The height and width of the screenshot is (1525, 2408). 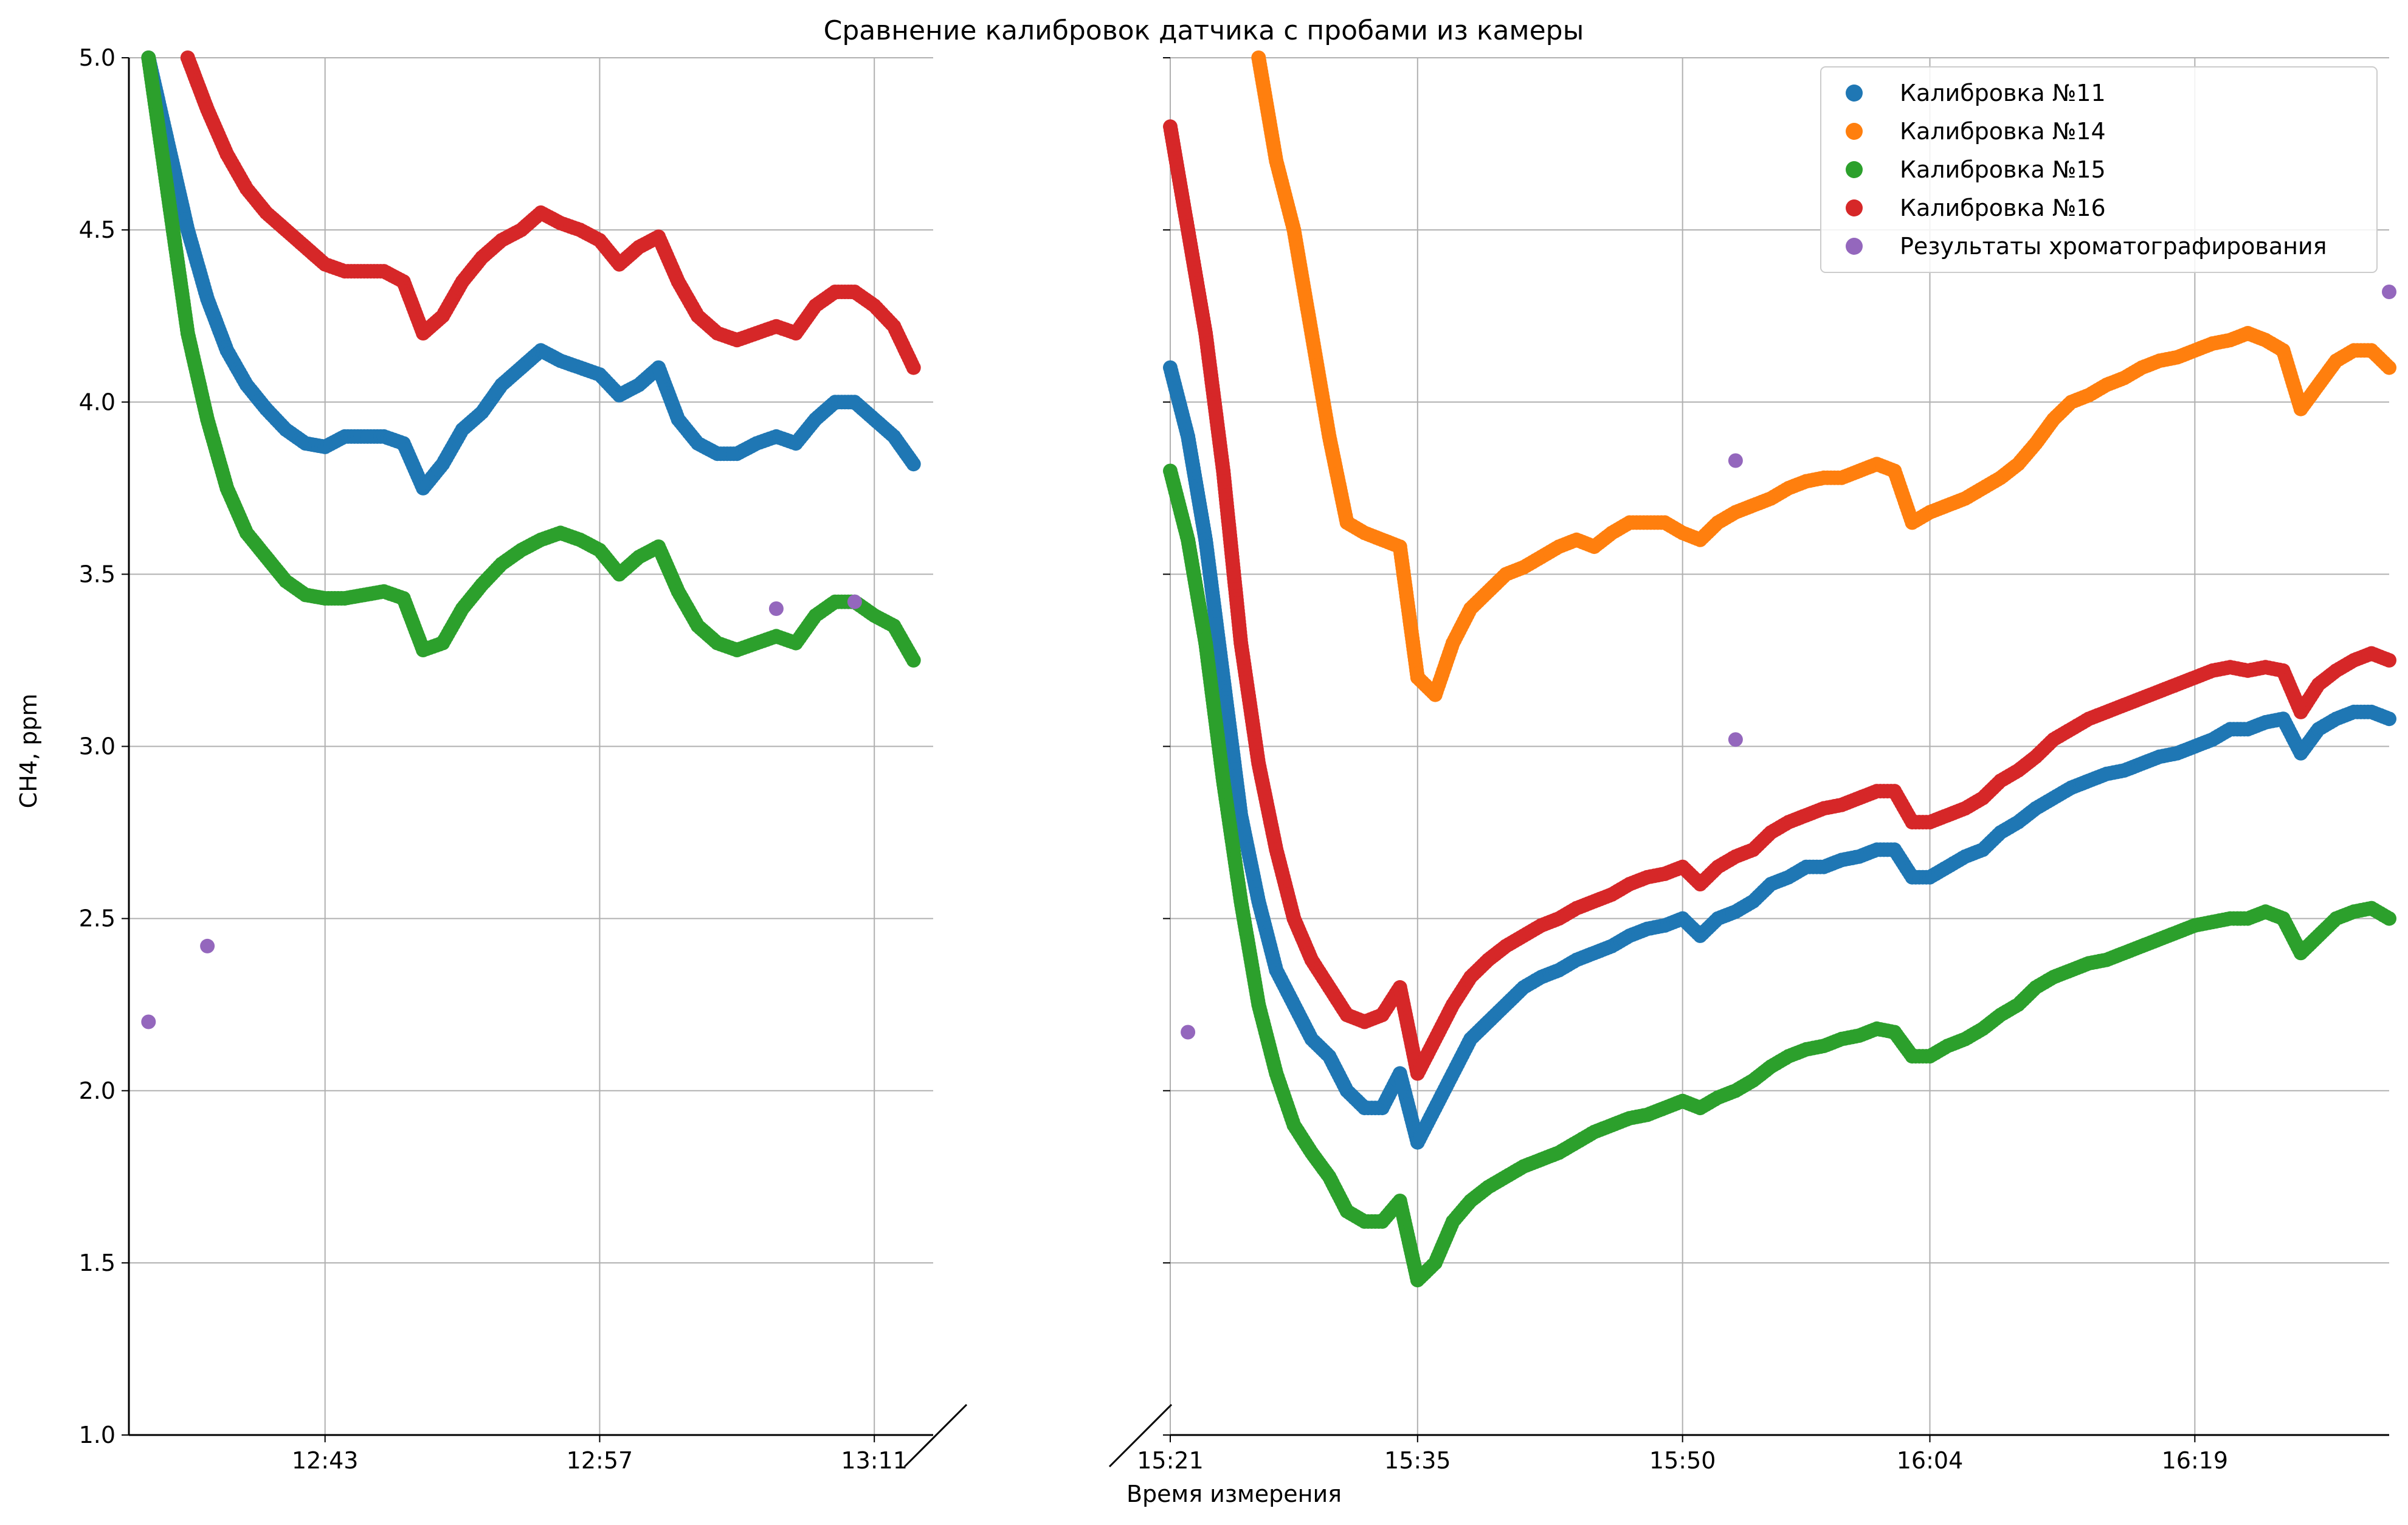 What do you see at coordinates (1170, 1460) in the screenshot?
I see `x-tick-label: 15:21` at bounding box center [1170, 1460].